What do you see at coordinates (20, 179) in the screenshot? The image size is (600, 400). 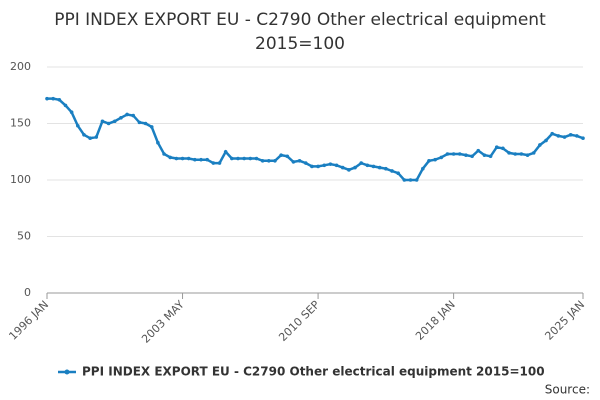 I see `y-tick-label: 100` at bounding box center [20, 179].